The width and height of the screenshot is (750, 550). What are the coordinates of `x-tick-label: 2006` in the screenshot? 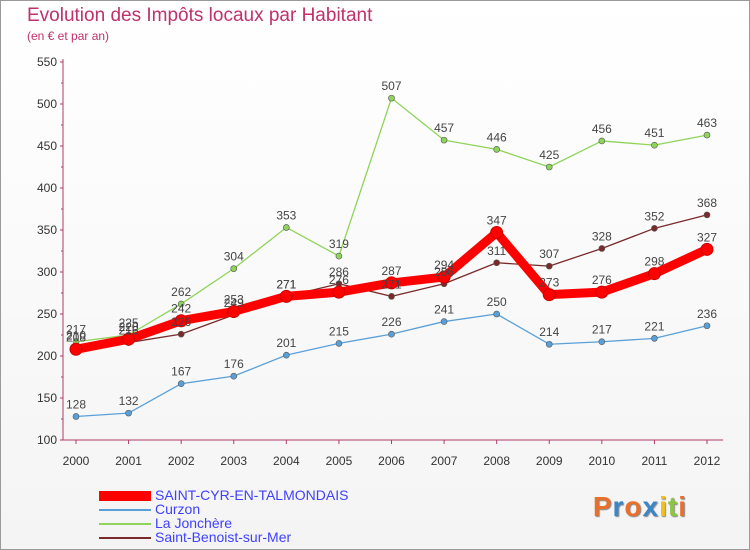 It's located at (391, 461).